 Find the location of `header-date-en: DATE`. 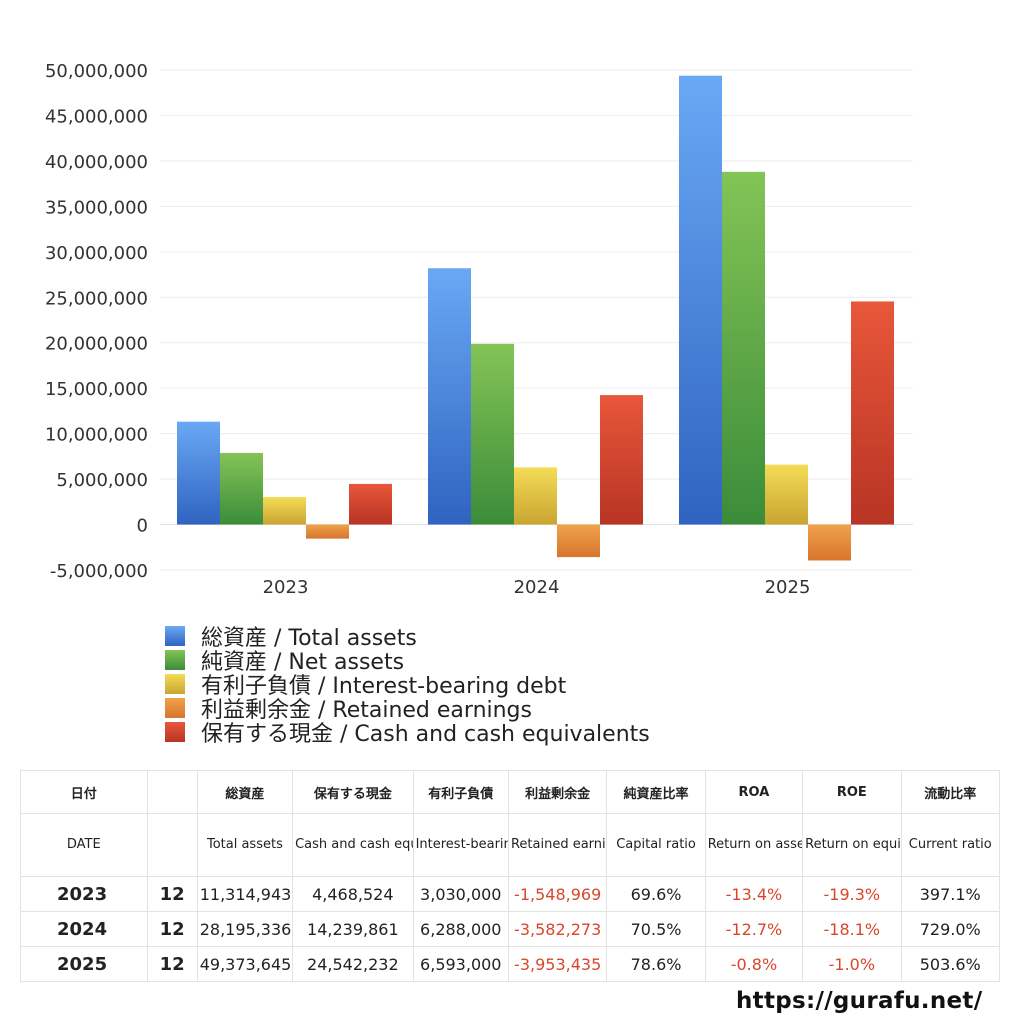

header-date-en: DATE is located at coordinates (84, 845).